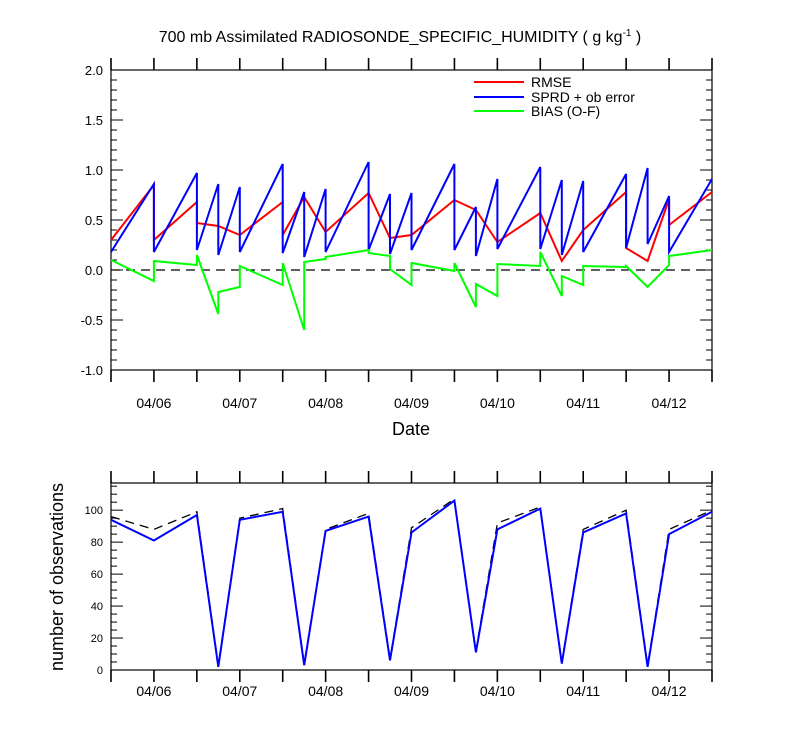  Describe the element at coordinates (94, 511) in the screenshot. I see `y-tick-label: 100` at that location.